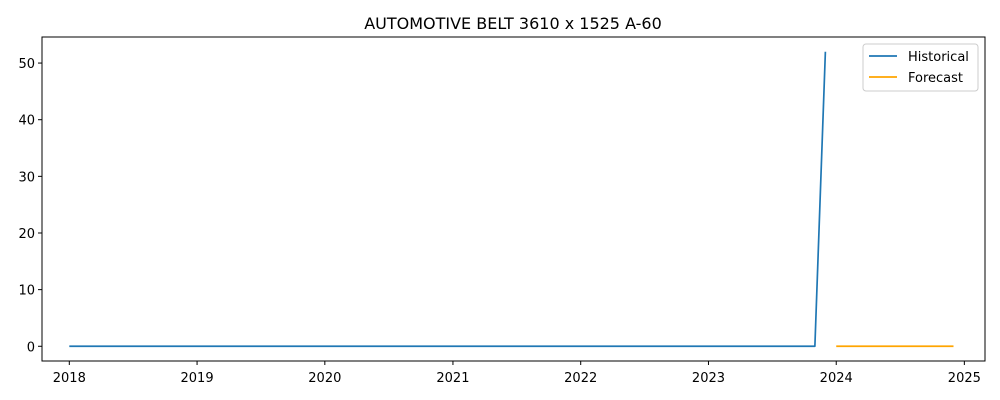  I want to click on y-tick-label: 0, so click(31, 347).